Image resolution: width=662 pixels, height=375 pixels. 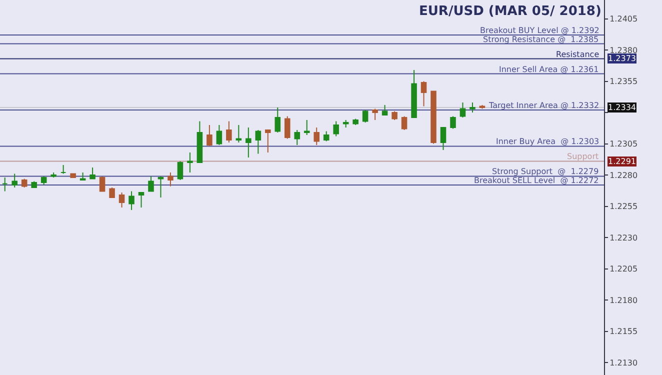 What do you see at coordinates (622, 58) in the screenshot?
I see `text: 1.2373` at bounding box center [622, 58].